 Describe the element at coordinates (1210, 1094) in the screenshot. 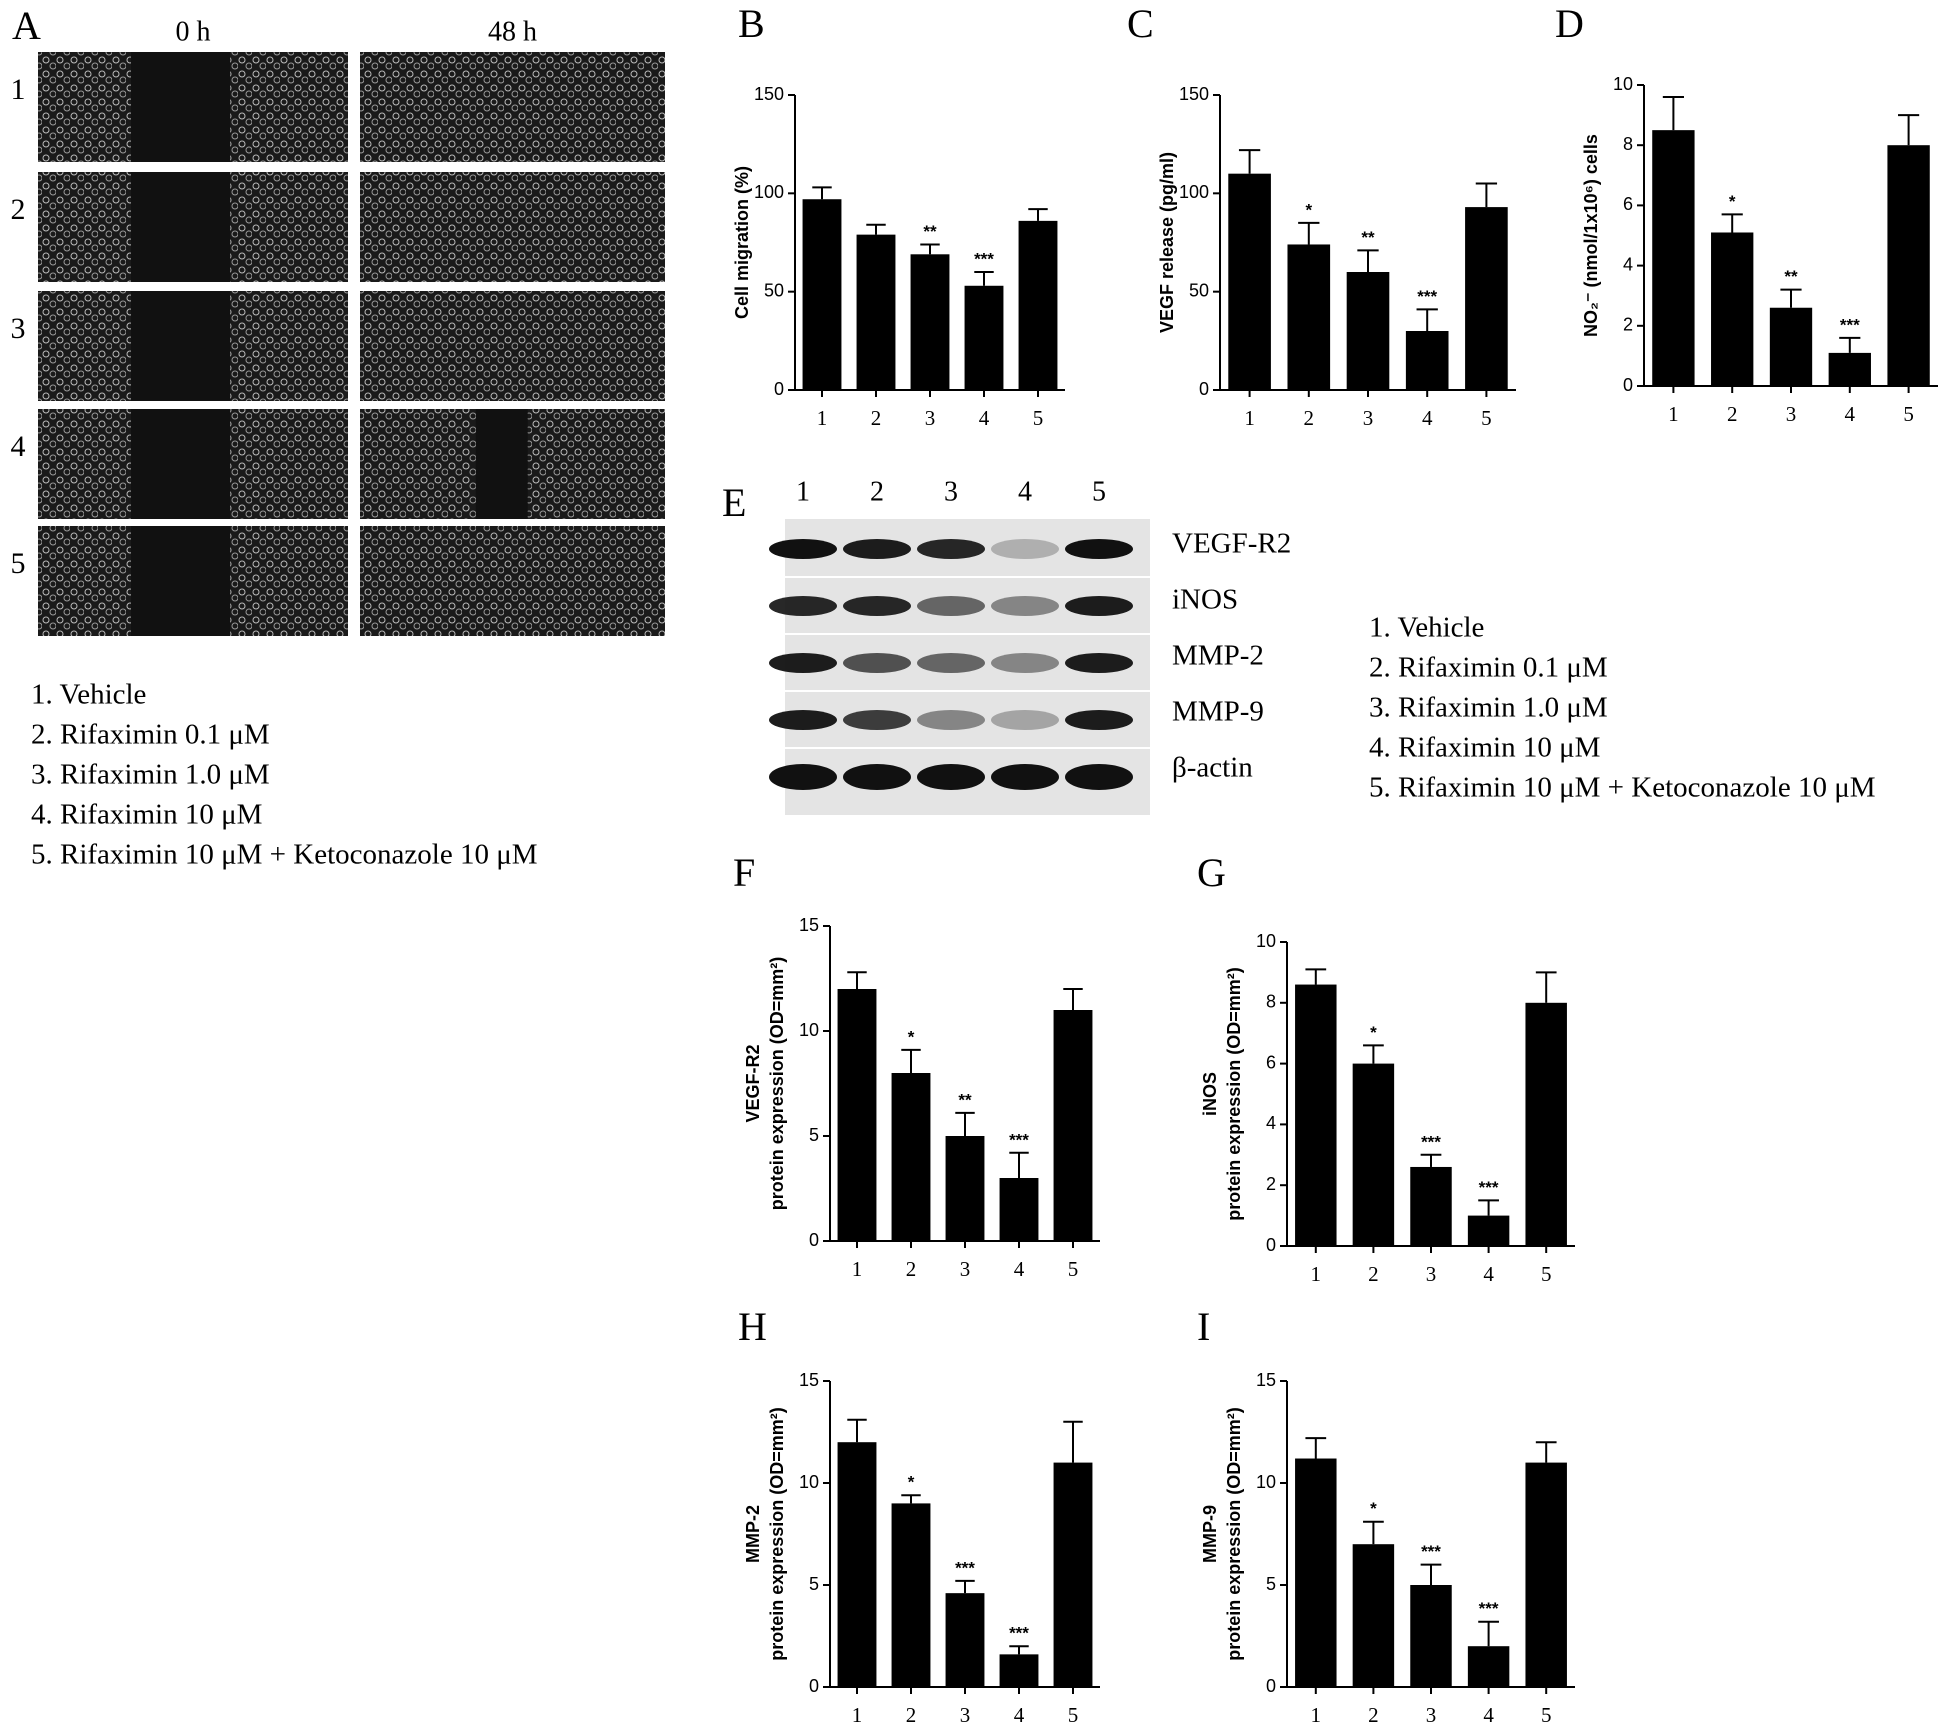

I see `y-axis-label: iNOS` at that location.